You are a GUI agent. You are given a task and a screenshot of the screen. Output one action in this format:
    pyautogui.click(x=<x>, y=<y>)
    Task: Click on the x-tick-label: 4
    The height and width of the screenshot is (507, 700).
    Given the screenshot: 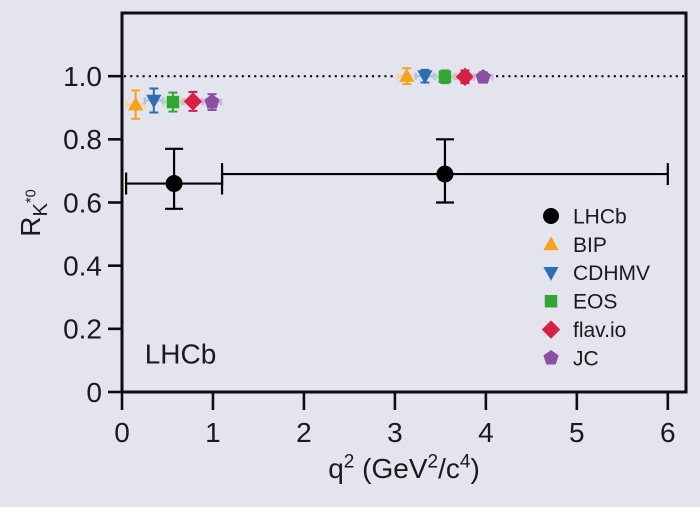 What is the action you would take?
    pyautogui.click(x=486, y=432)
    